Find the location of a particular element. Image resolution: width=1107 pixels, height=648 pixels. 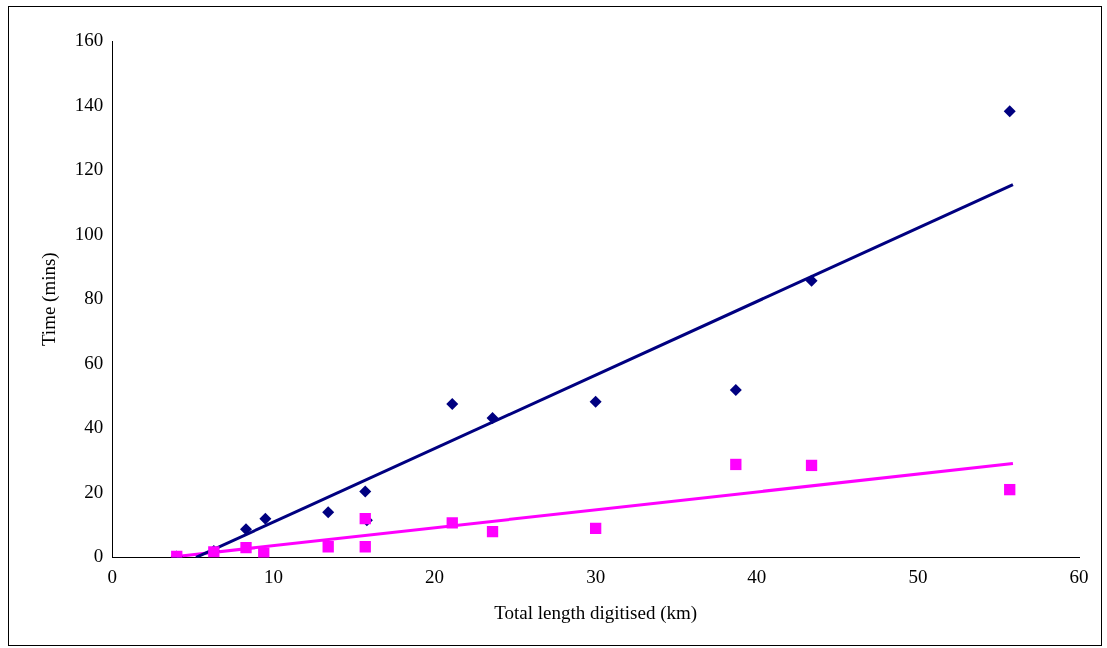

y-axis-title: Time (mins) is located at coordinates (49, 299).